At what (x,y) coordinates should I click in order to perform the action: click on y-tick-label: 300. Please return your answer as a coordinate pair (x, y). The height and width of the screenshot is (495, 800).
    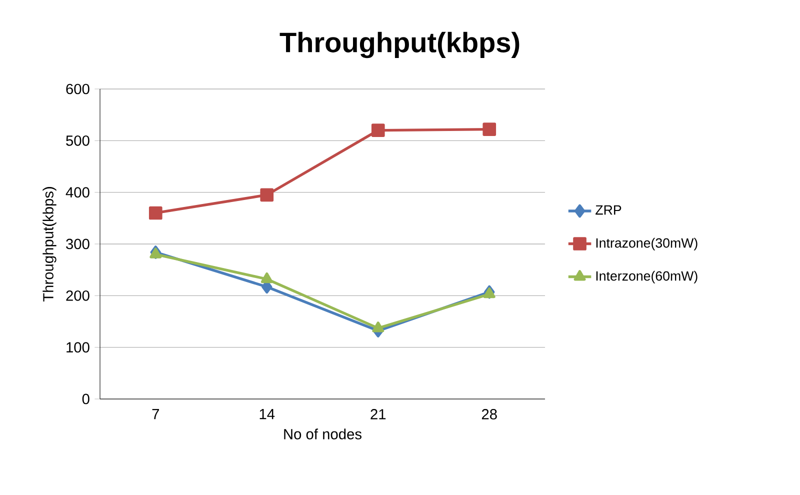
    Looking at the image, I should click on (78, 244).